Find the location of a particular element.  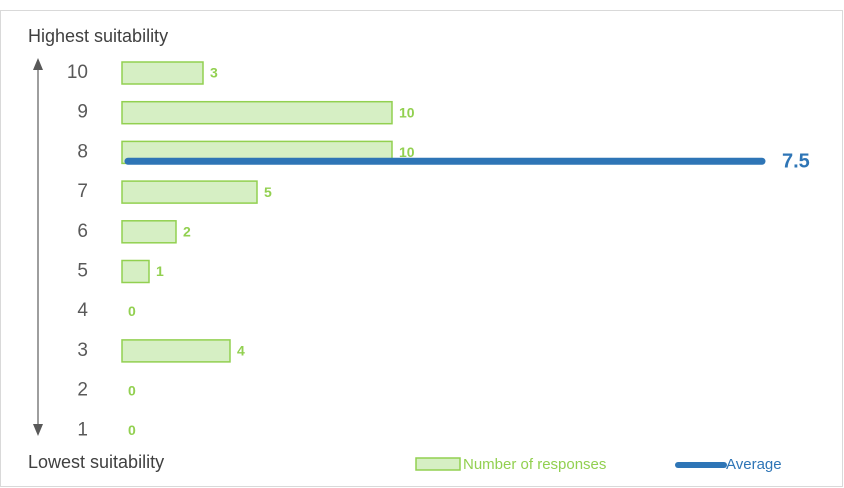

y-tick-label: 5 is located at coordinates (82, 271).